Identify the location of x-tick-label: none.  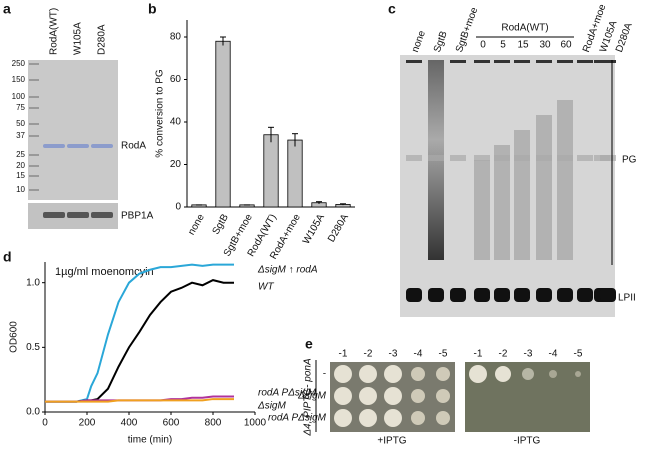
(196, 224).